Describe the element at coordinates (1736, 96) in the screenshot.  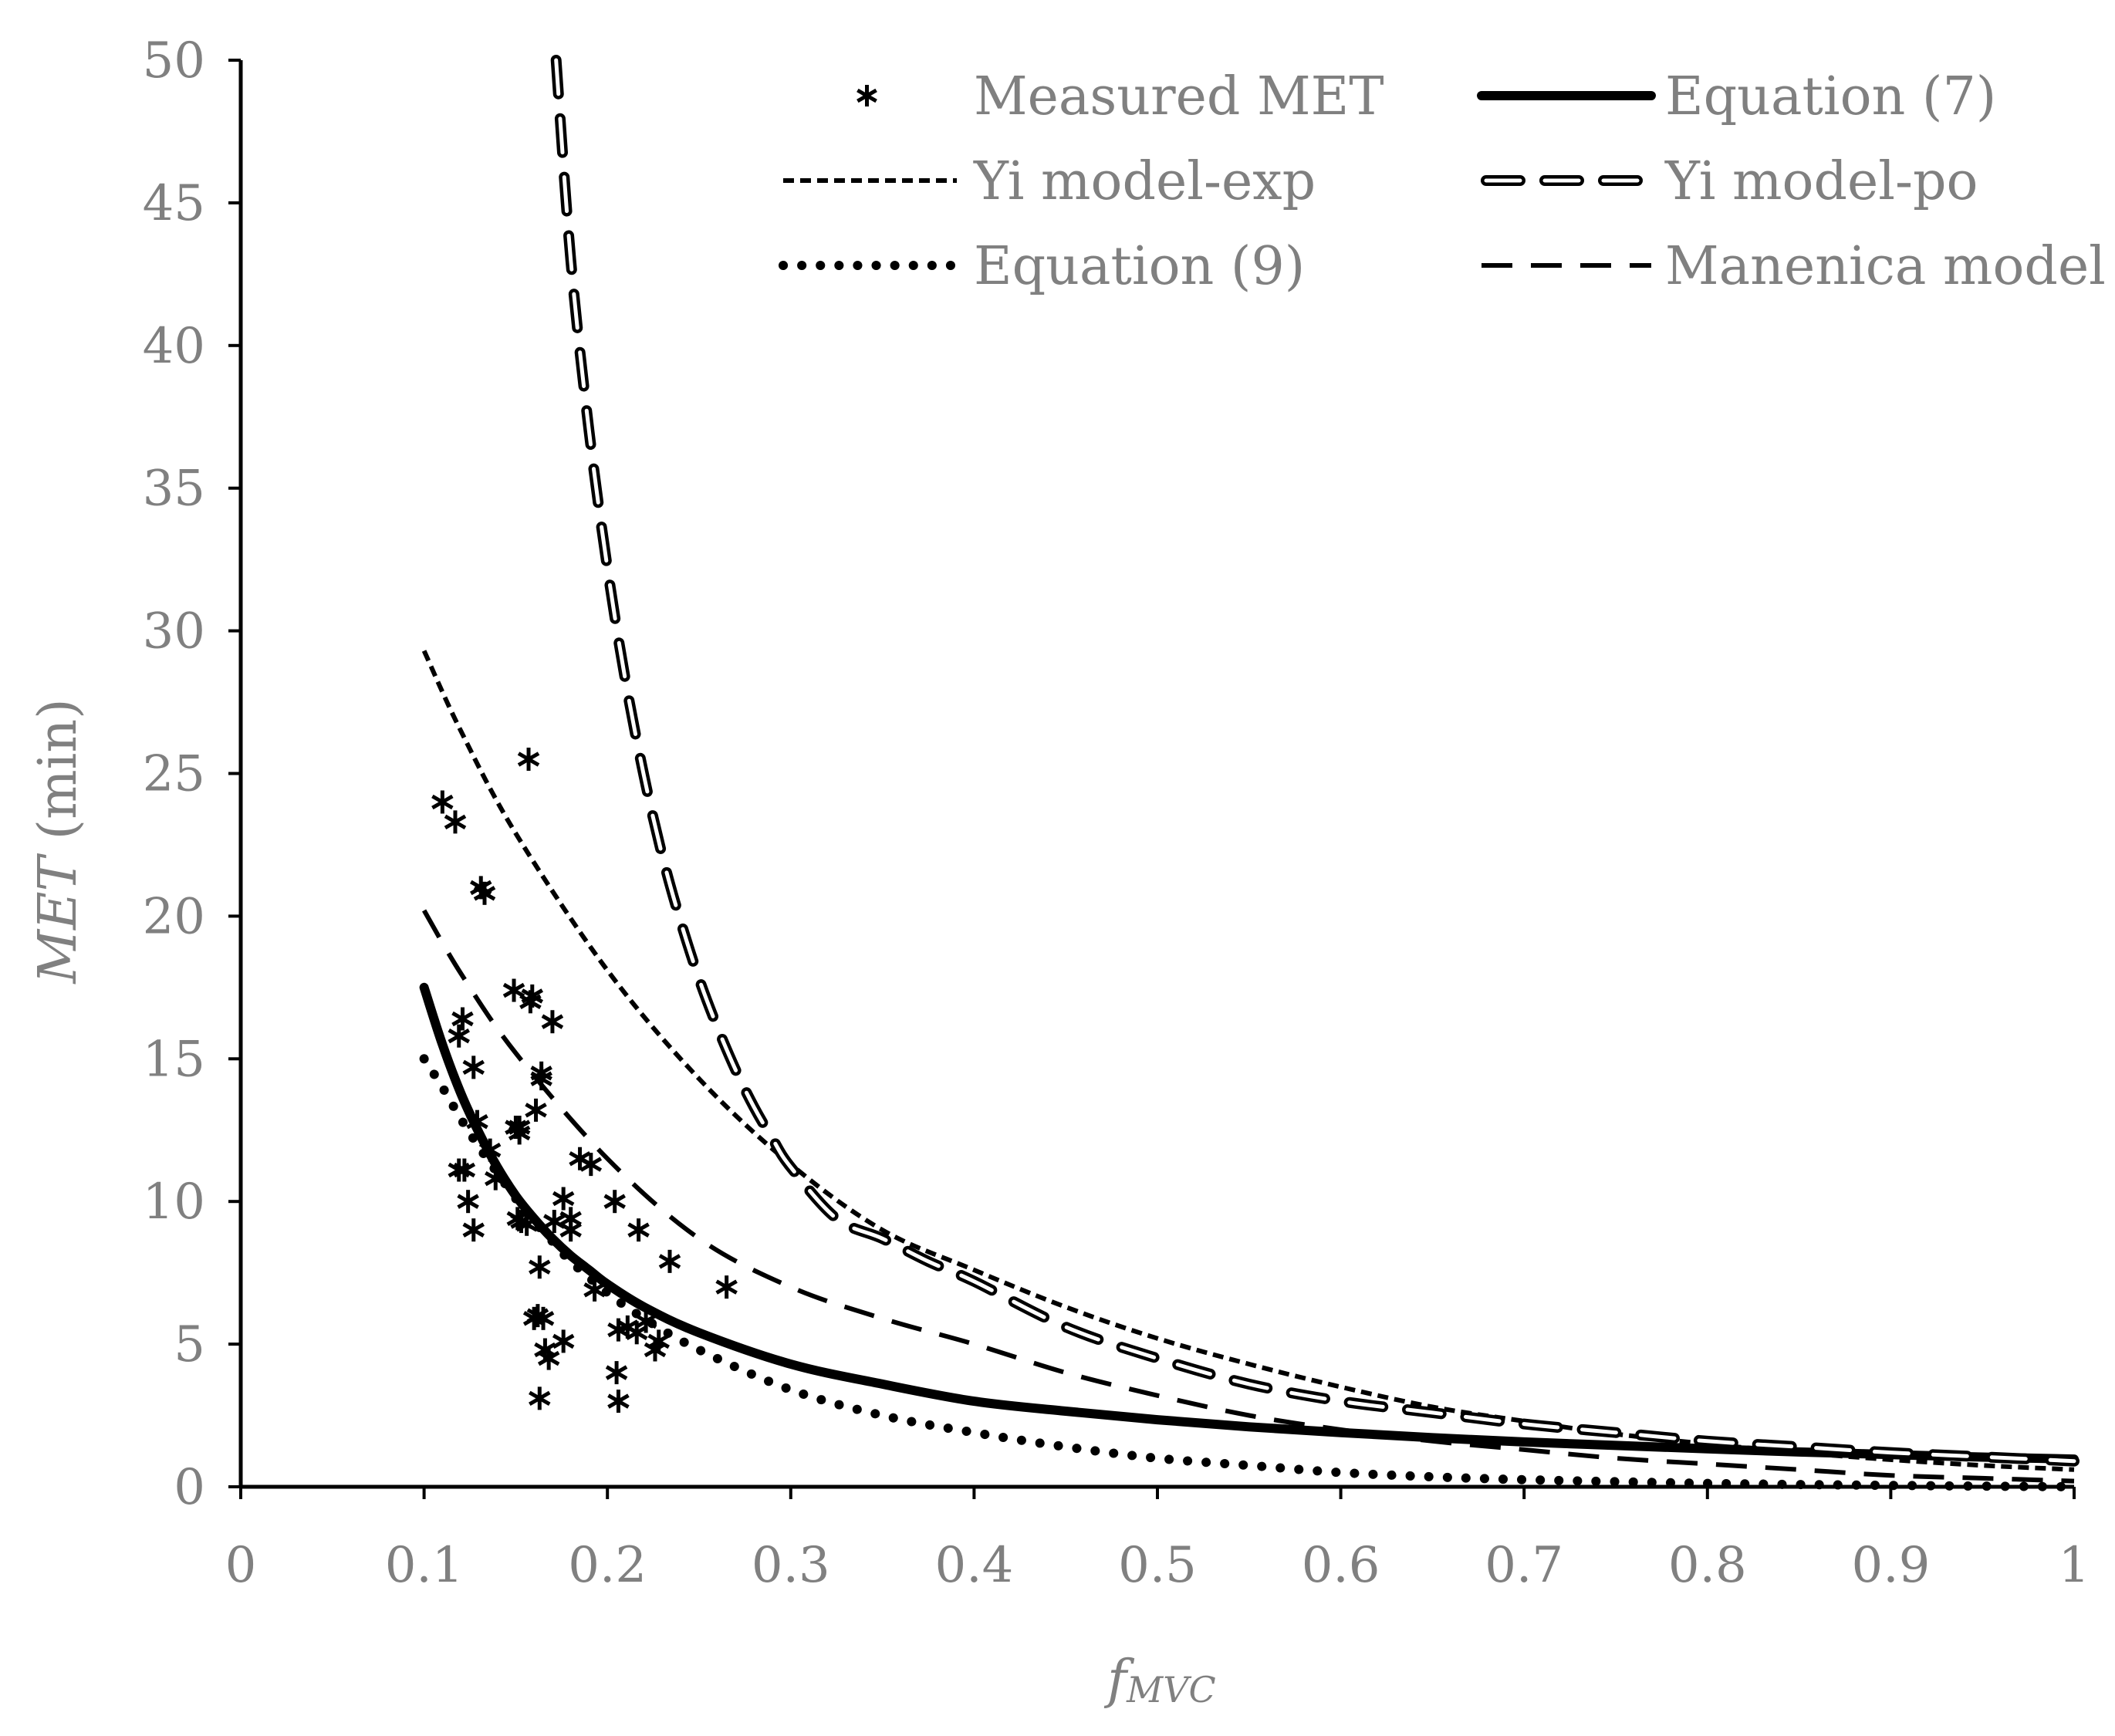
I see `legend-item-equation-7: Equation (7)` at that location.